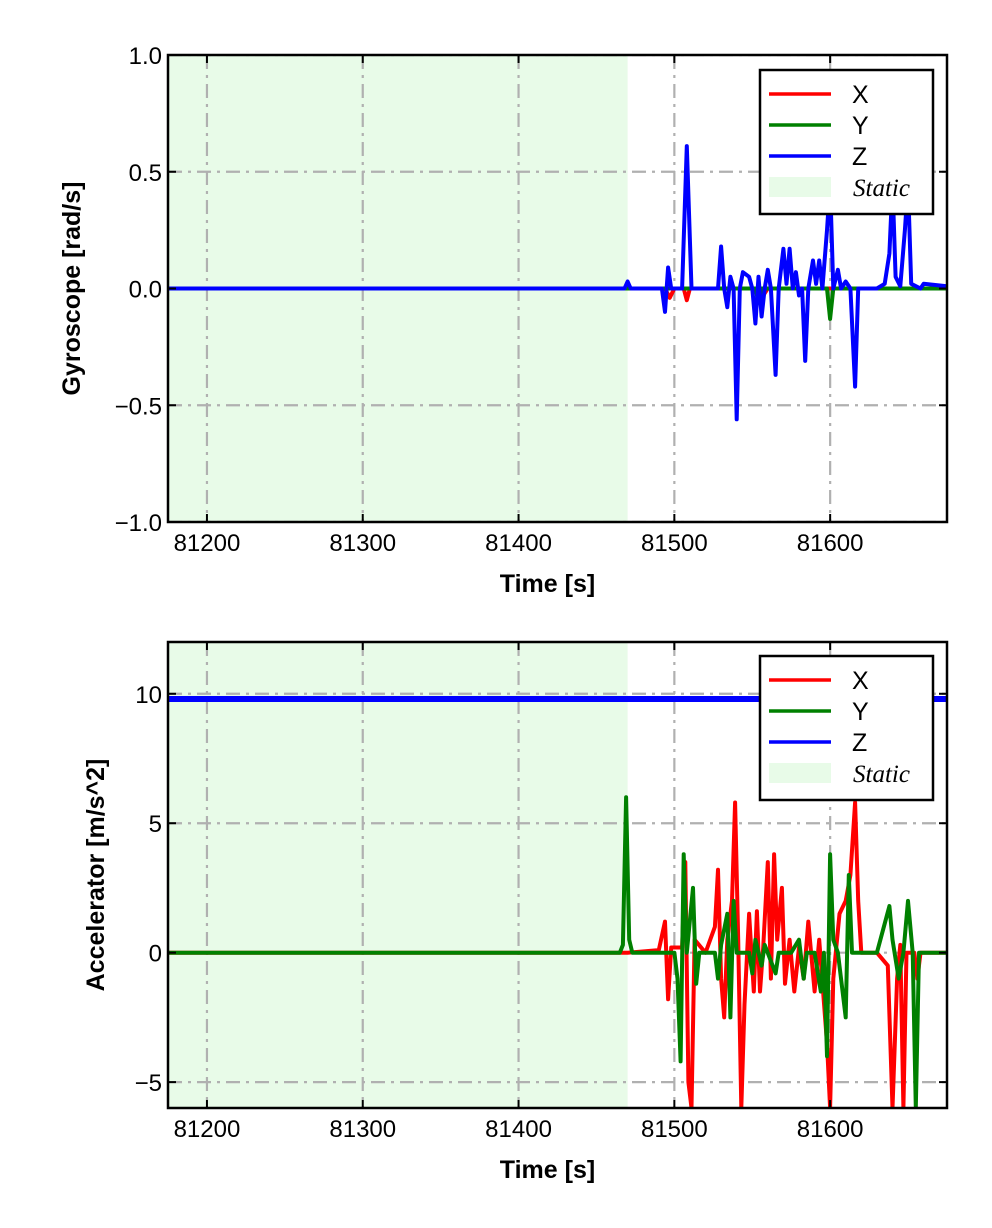  Describe the element at coordinates (155, 824) in the screenshot. I see `y-tick-label: 5` at that location.